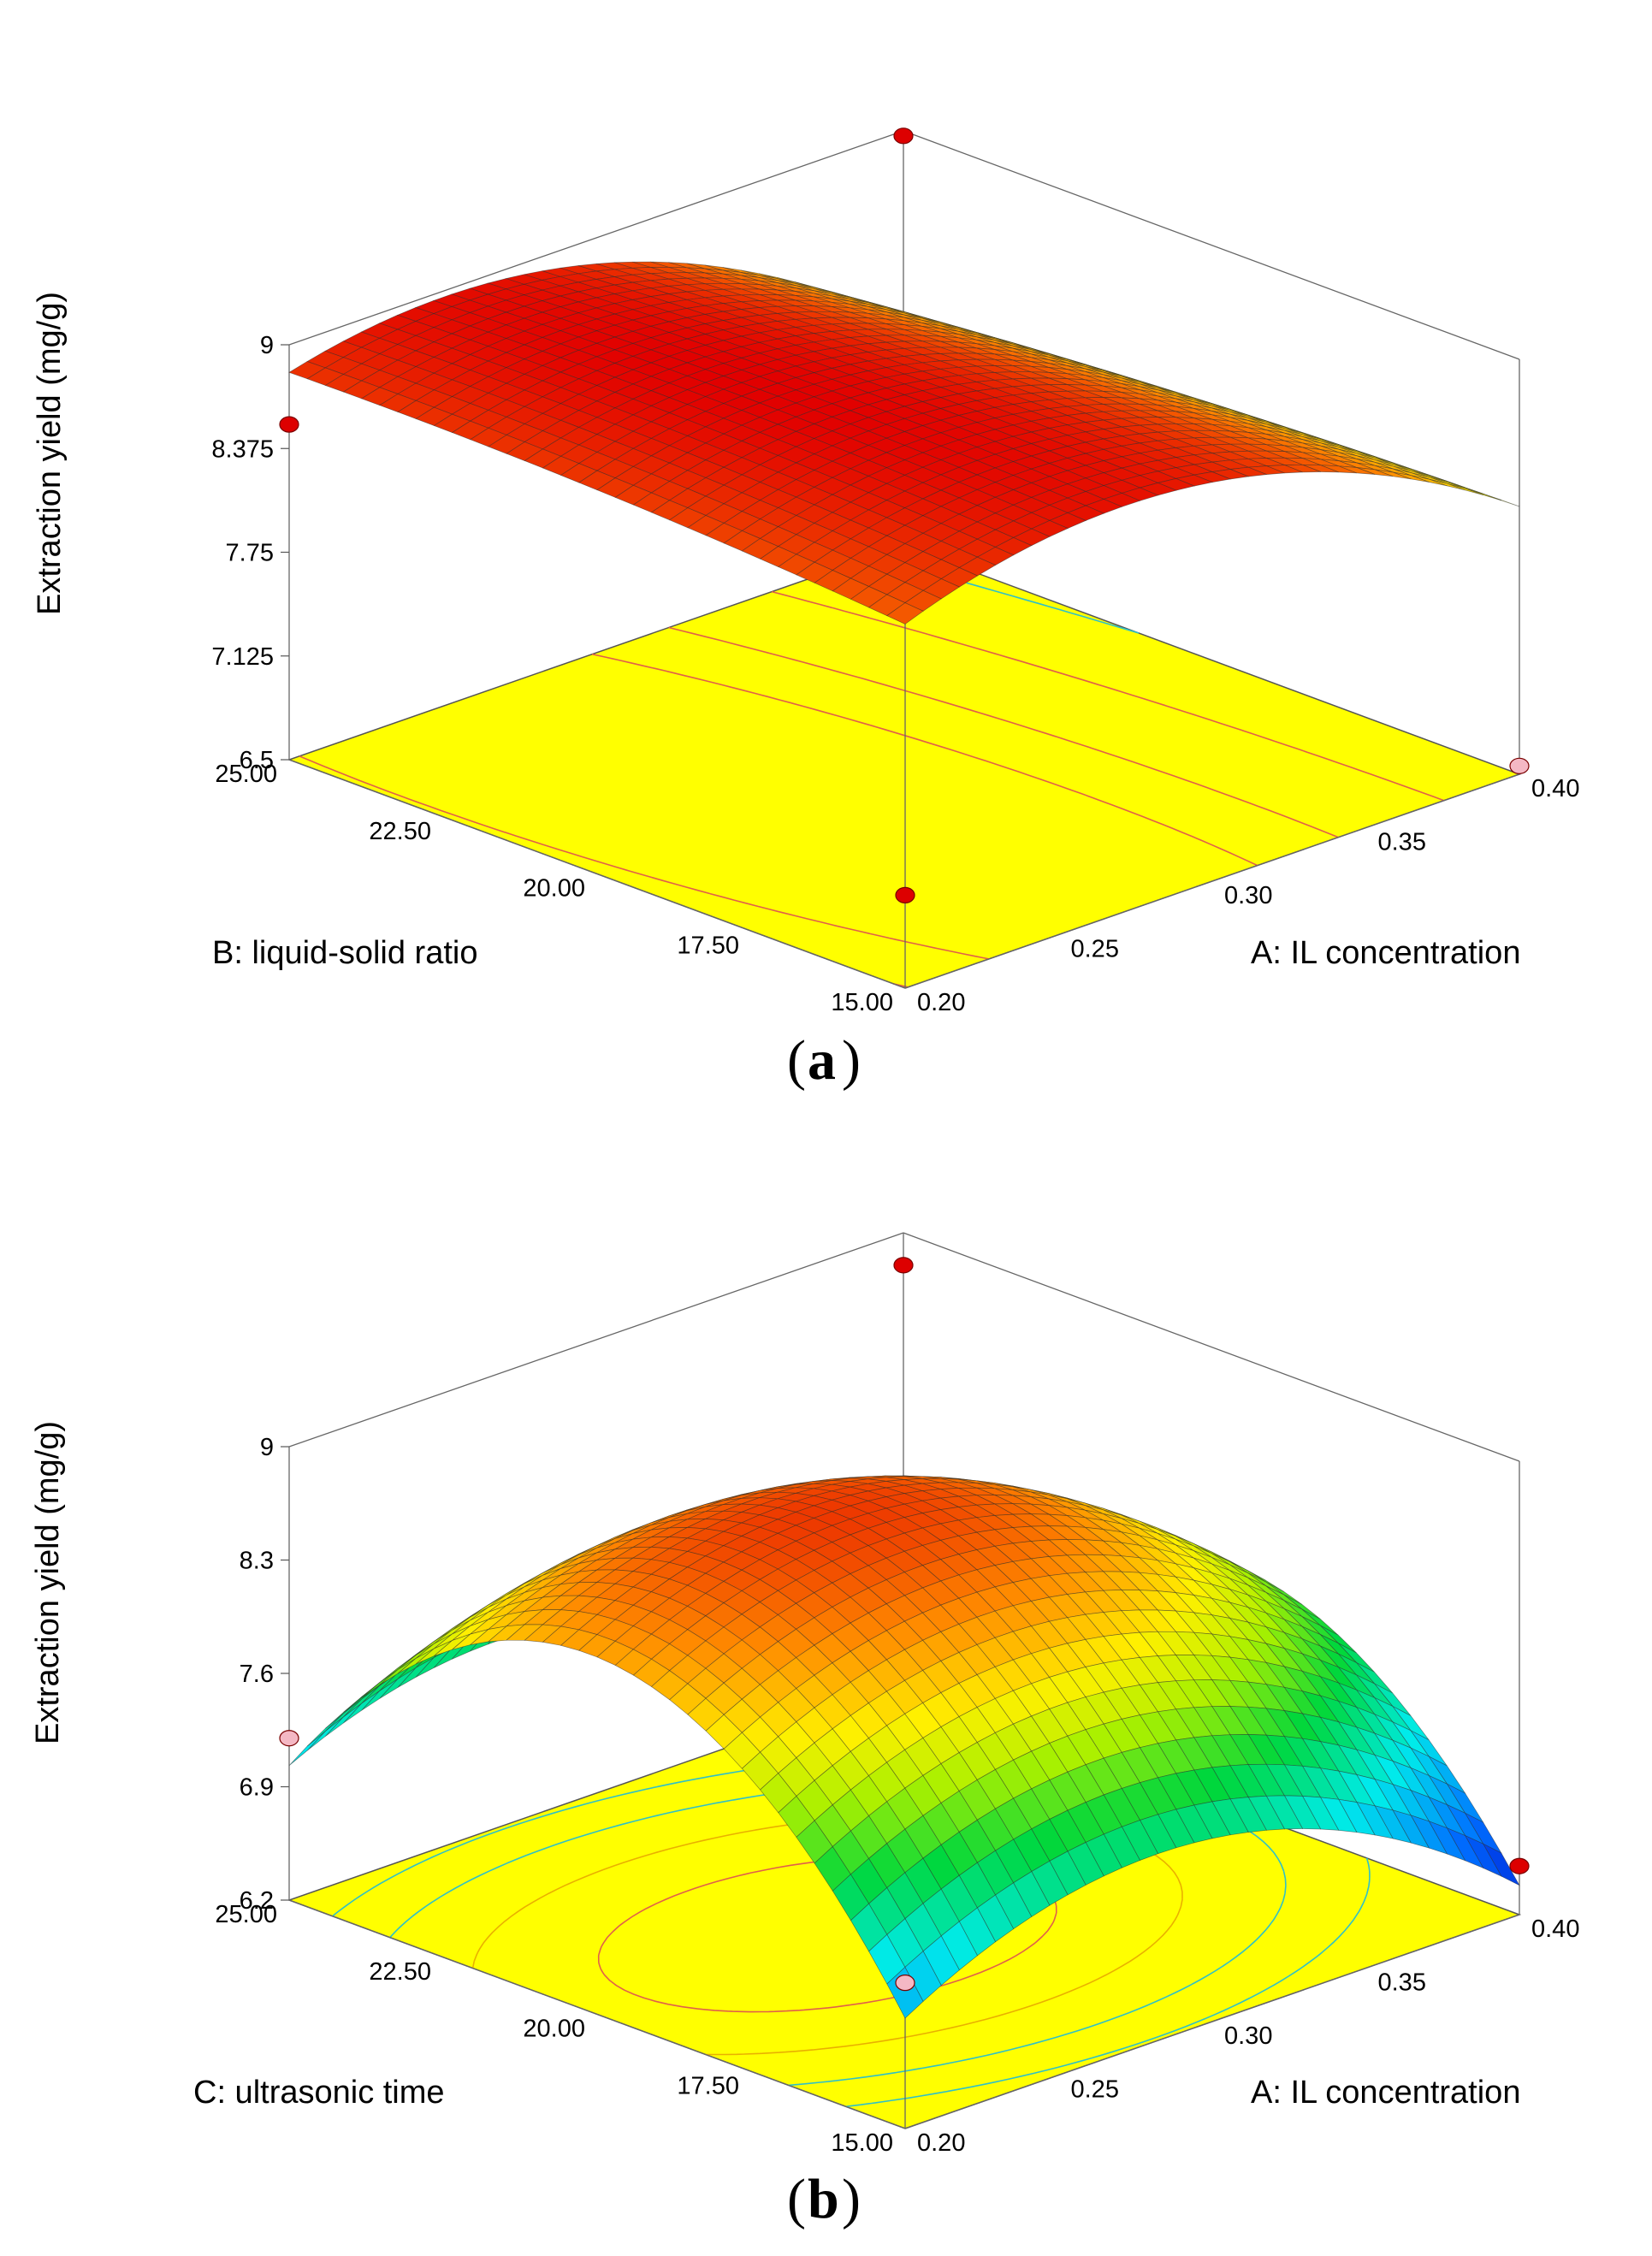 This screenshot has height=2256, width=1652. Describe the element at coordinates (904, 443) in the screenshot. I see `panel-a-response-surface` at that location.